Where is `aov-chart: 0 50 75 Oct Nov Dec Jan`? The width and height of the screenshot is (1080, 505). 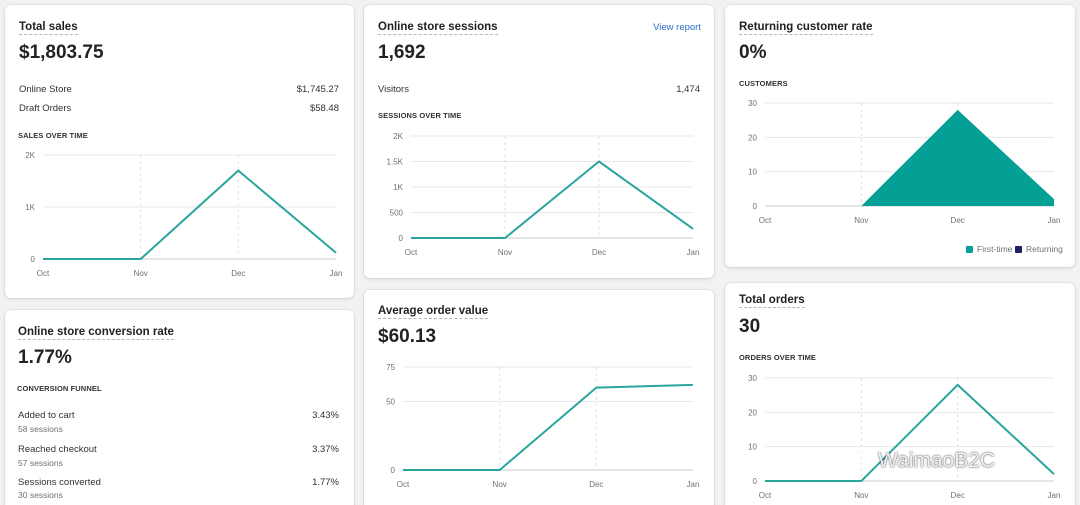
aov-chart: 0 50 75 Oct Nov Dec Jan is located at coordinates (543, 426).